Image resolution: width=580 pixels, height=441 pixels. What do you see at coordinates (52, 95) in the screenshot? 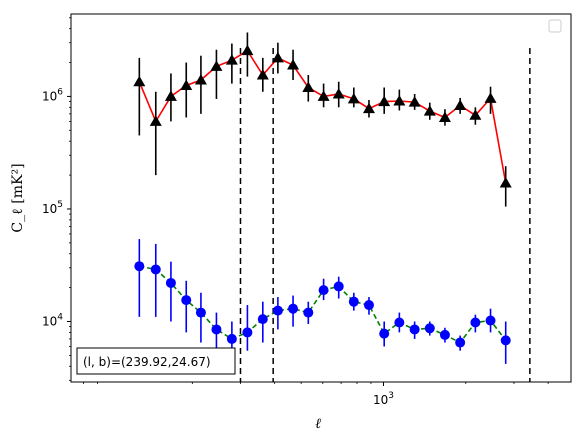
I see `y-tick-label: 10⁶` at bounding box center [52, 95].